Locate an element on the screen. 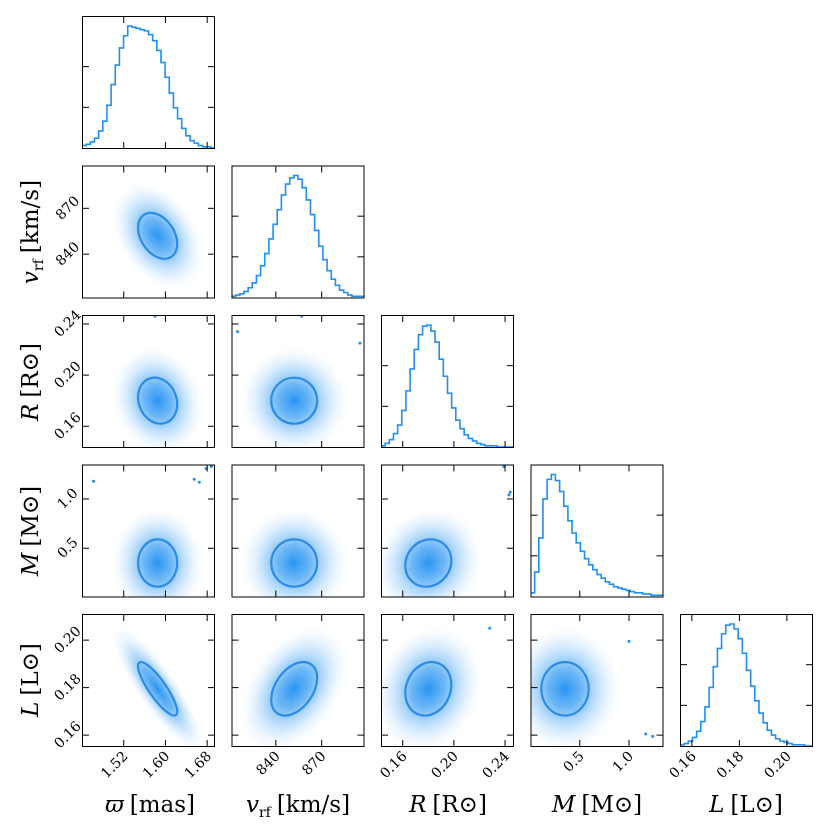 This screenshot has width=830, height=830. panel-L-R: 0.16 0.20 0.24 is located at coordinates (445, 698).